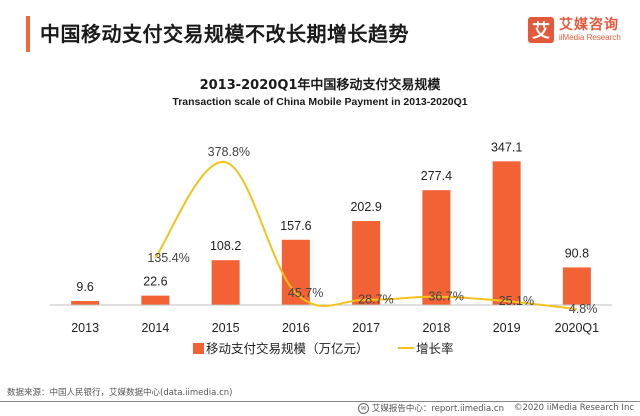  Describe the element at coordinates (229, 152) in the screenshot. I see `growth-label-2015: 378.8%` at that location.